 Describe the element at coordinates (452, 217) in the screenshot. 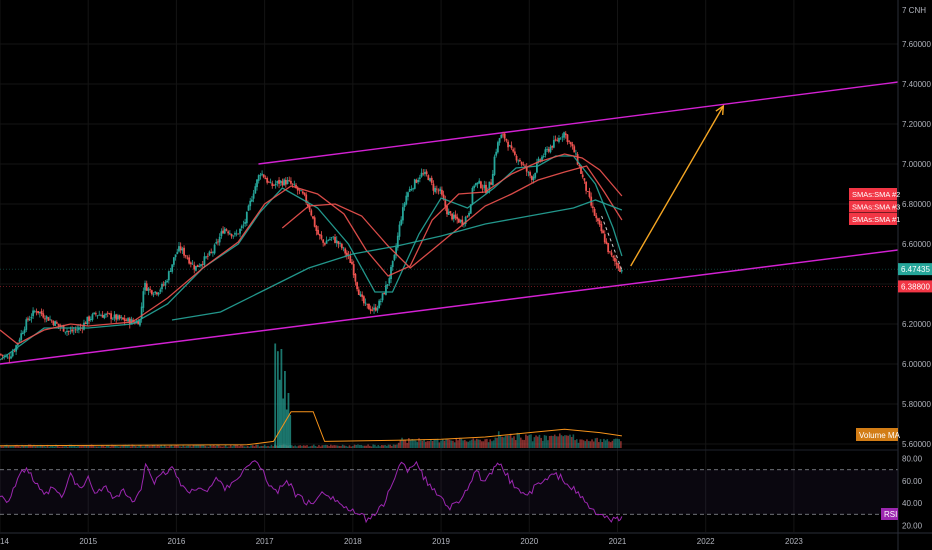

I see `sma-line` at that location.